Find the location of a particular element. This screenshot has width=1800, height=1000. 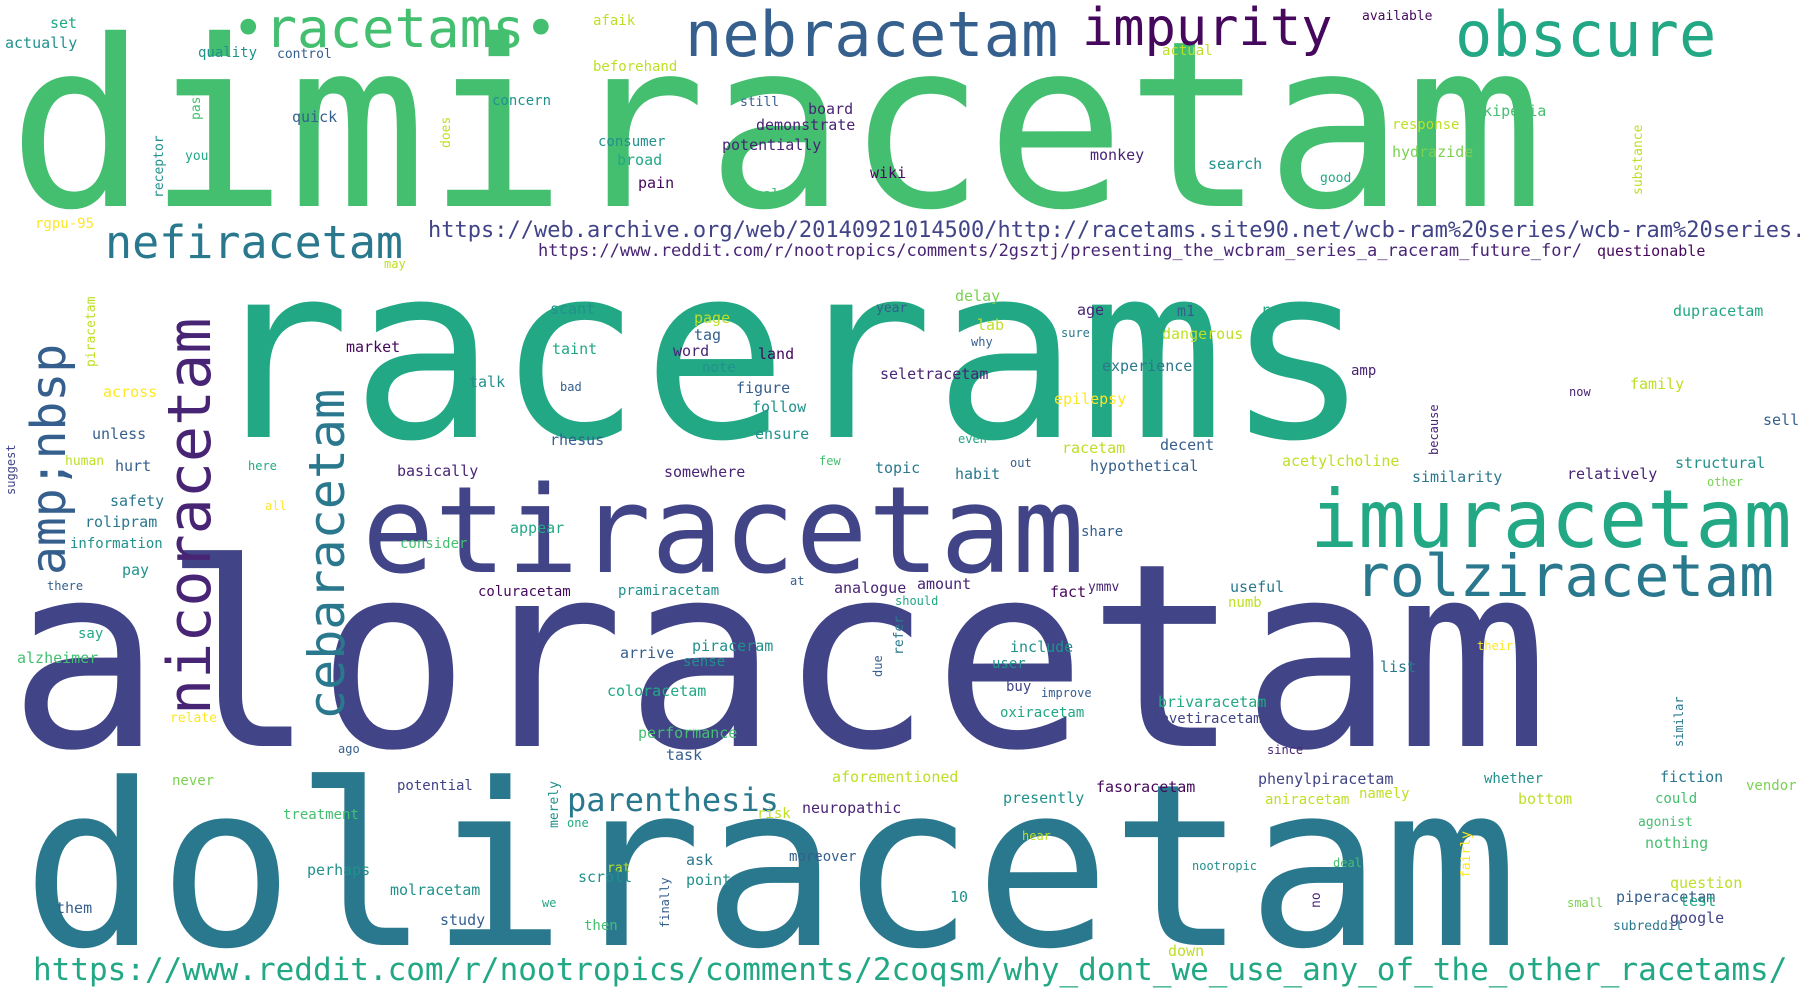

word-concern: concern is located at coordinates (522, 101).